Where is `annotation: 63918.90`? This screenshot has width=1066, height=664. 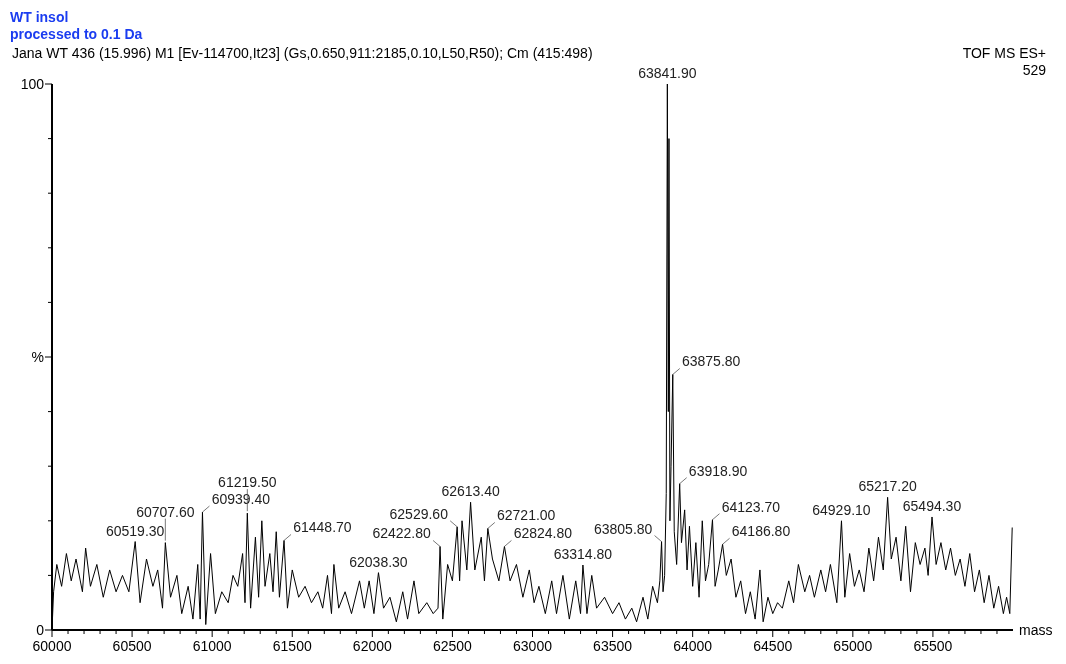 annotation: 63918.90 is located at coordinates (718, 470).